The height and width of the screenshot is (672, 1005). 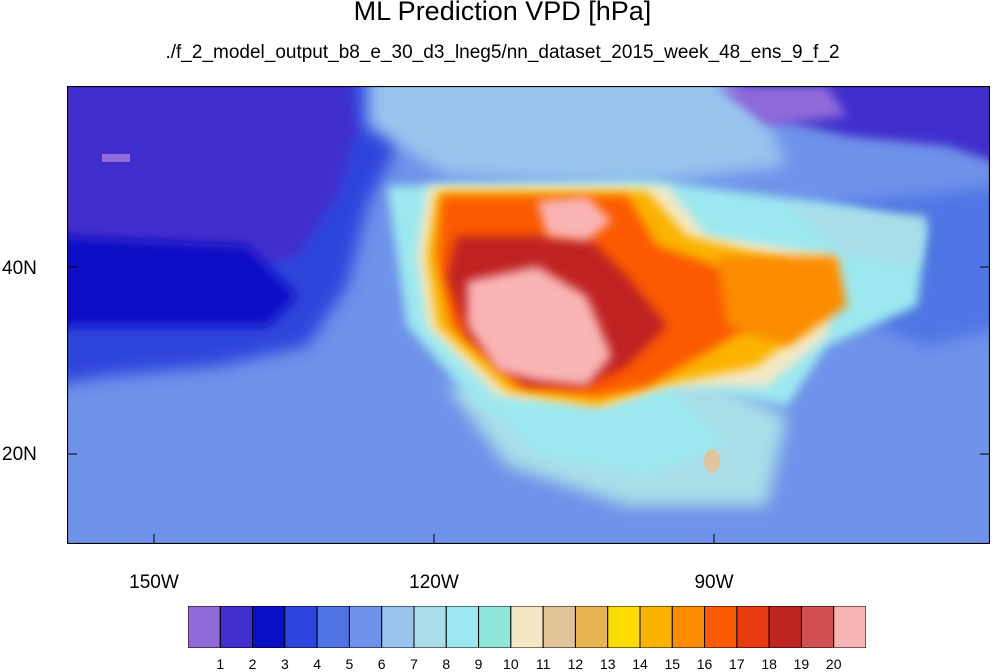 What do you see at coordinates (19, 268) in the screenshot?
I see `lat-label-40n: 40N` at bounding box center [19, 268].